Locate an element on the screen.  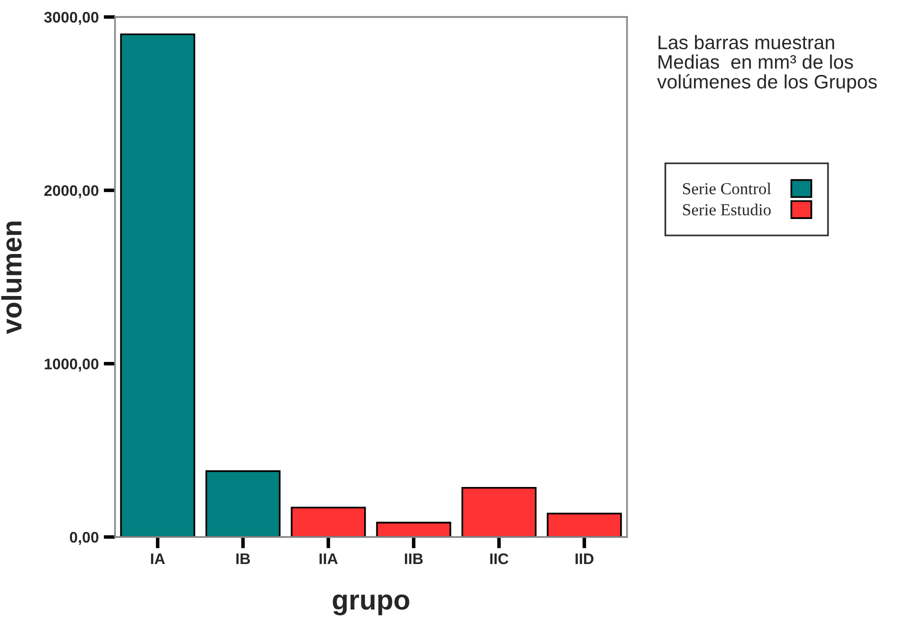
x-tick-label: IB is located at coordinates (243, 559).